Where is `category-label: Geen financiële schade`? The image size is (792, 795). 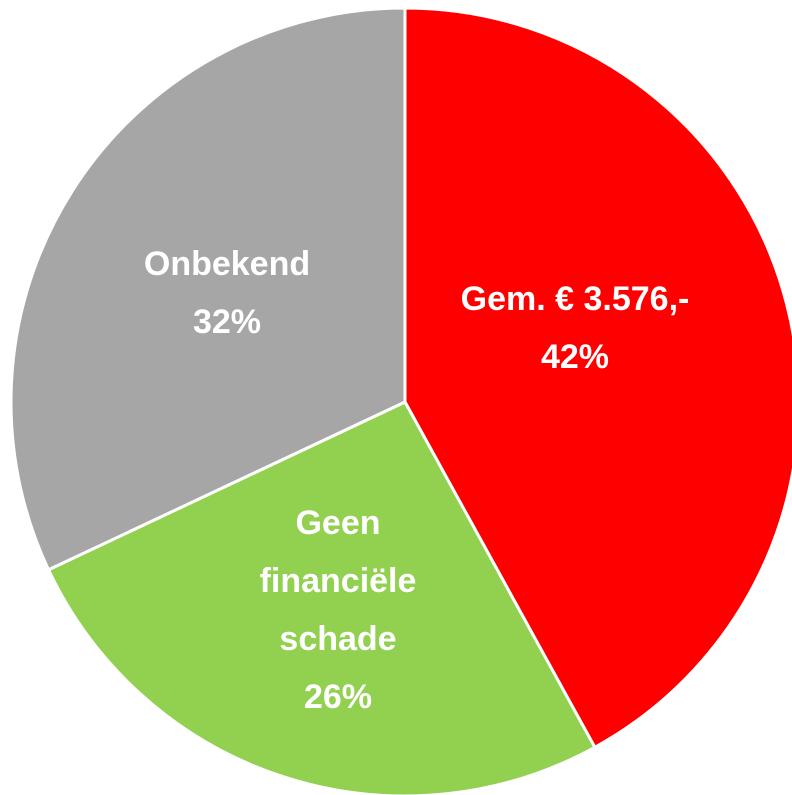 category-label: Geen financiële schade is located at coordinates (338, 581).